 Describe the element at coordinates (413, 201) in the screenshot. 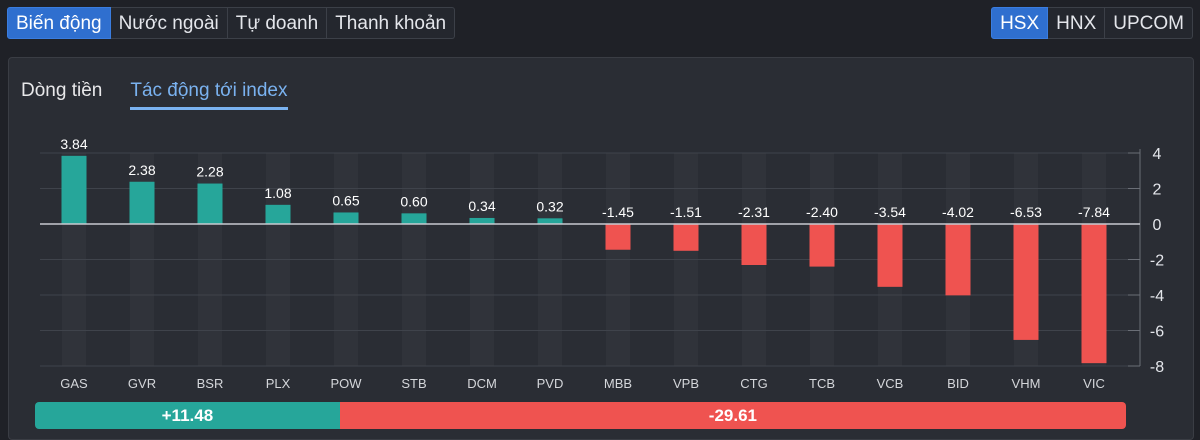

I see `bar-value-label: 0.60` at that location.